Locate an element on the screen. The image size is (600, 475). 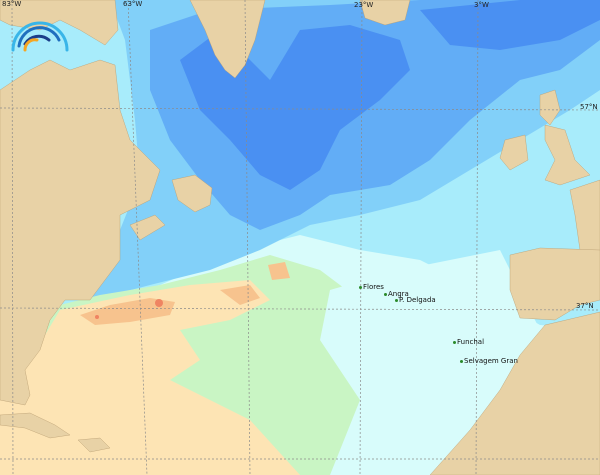
longitude-label: 3°W is located at coordinates (481, 5).